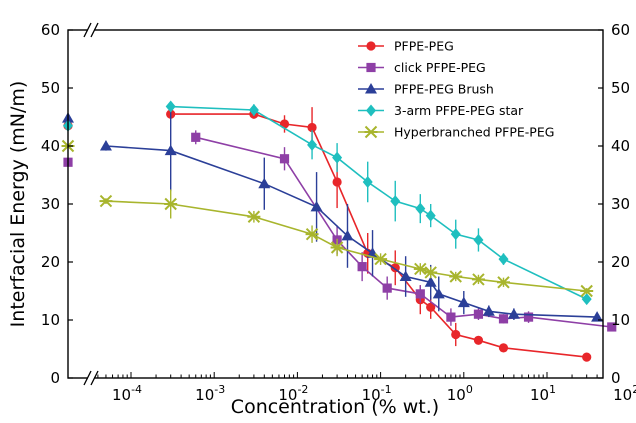  Describe the element at coordinates (302, 389) in the screenshot. I see `x-tick-exponent: -2` at that location.